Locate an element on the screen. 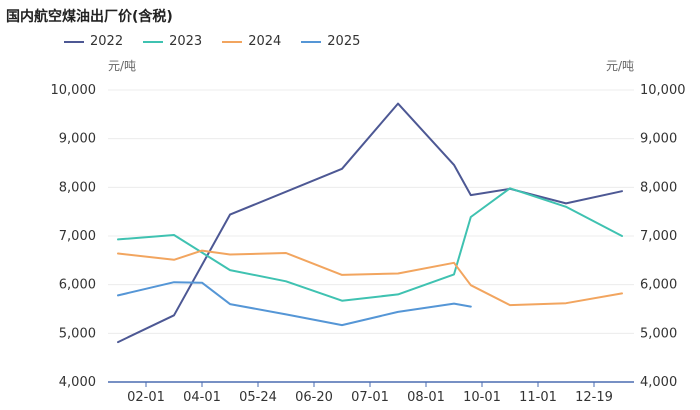 This screenshot has width=700, height=410. legend-swatch-2023 is located at coordinates (153, 41).